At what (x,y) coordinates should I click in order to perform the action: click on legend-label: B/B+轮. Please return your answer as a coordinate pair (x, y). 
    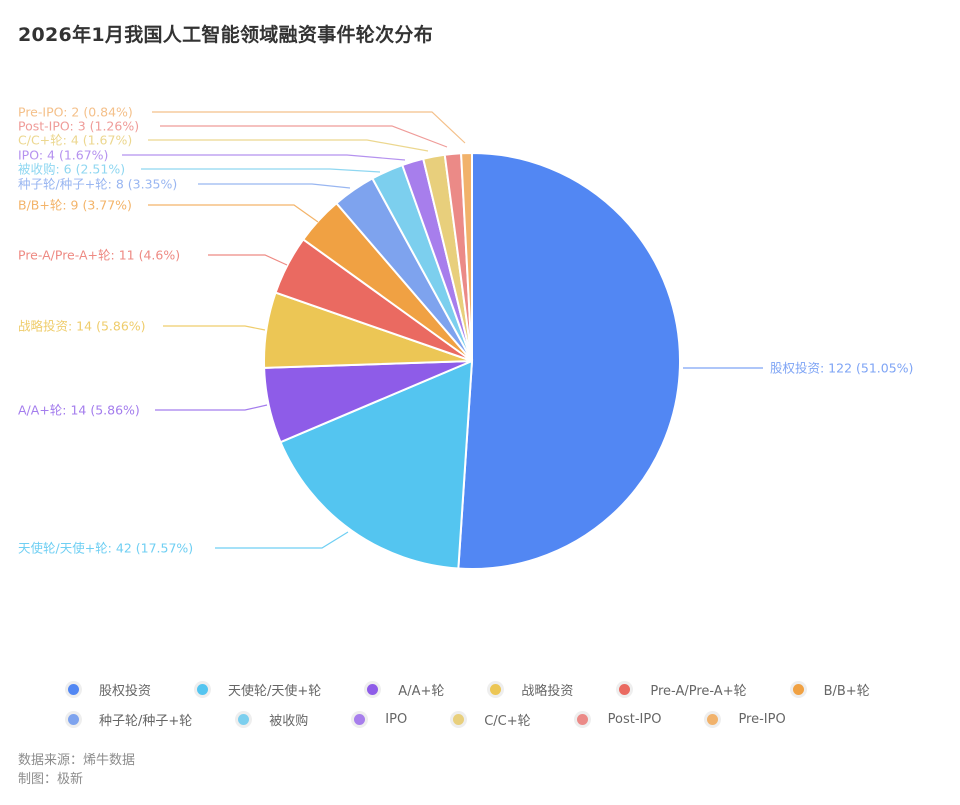
    Looking at the image, I should click on (846, 691).